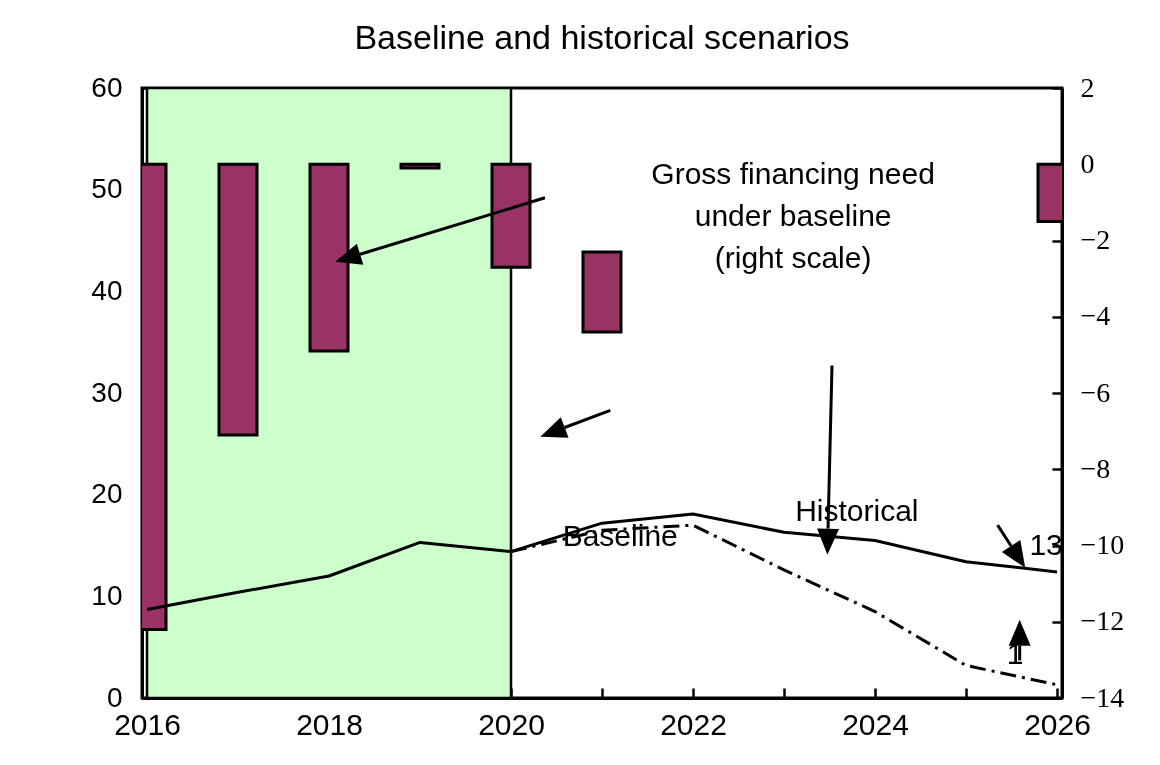 The image size is (1160, 765). I want to click on x-tick-label: 2020, so click(511, 724).